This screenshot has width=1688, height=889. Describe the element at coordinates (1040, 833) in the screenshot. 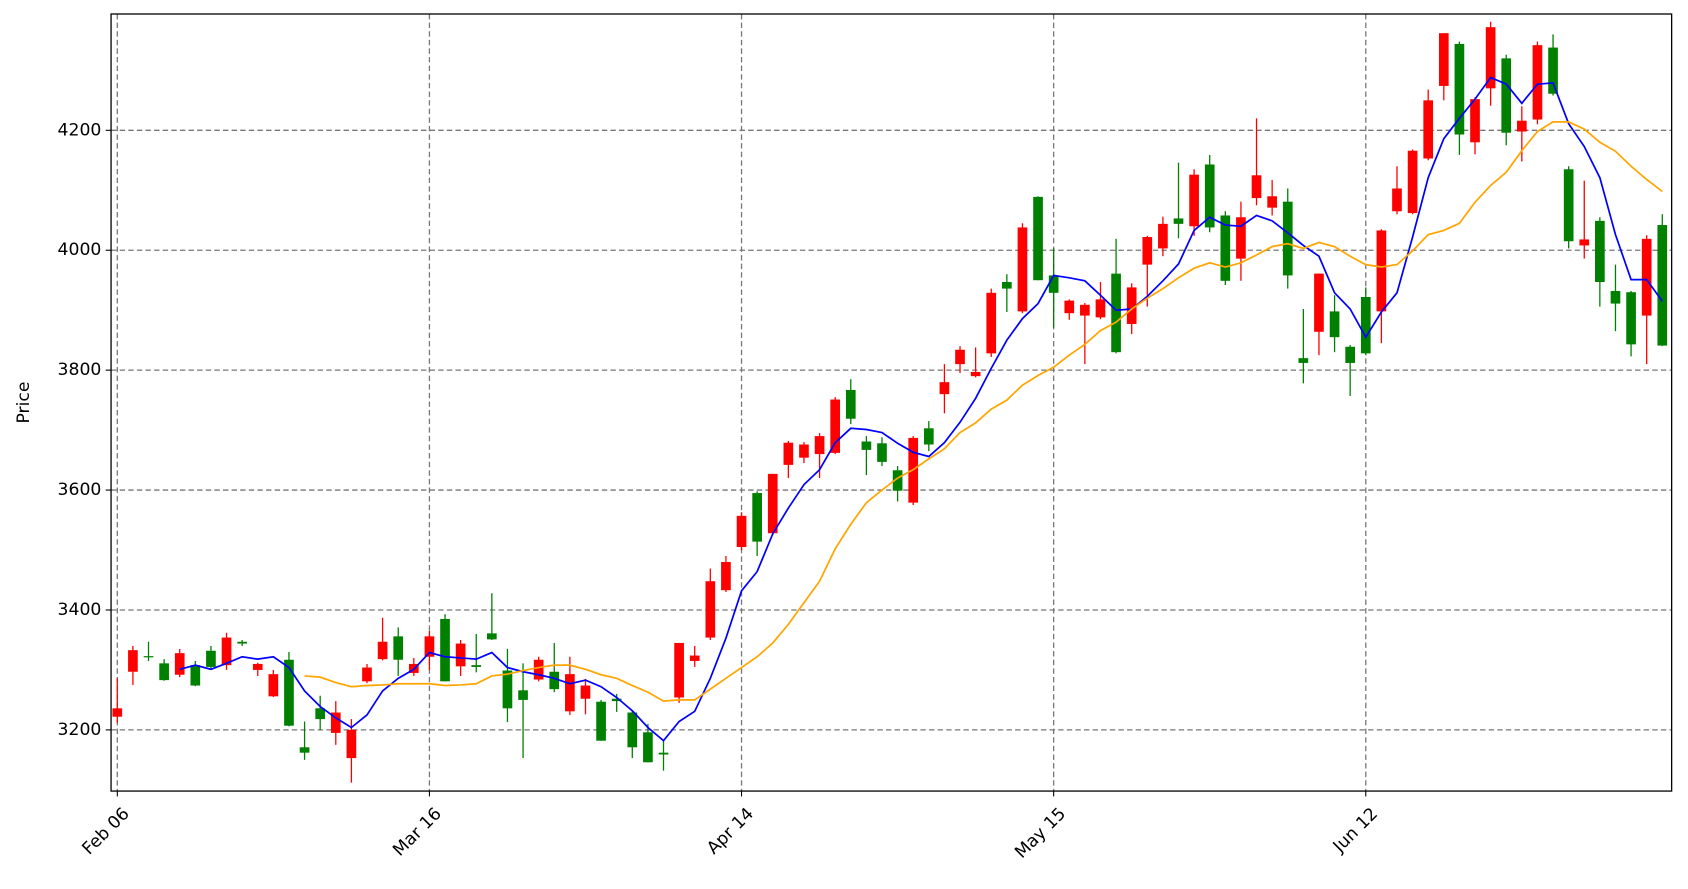

I see `x-tick-label: May 15` at that location.